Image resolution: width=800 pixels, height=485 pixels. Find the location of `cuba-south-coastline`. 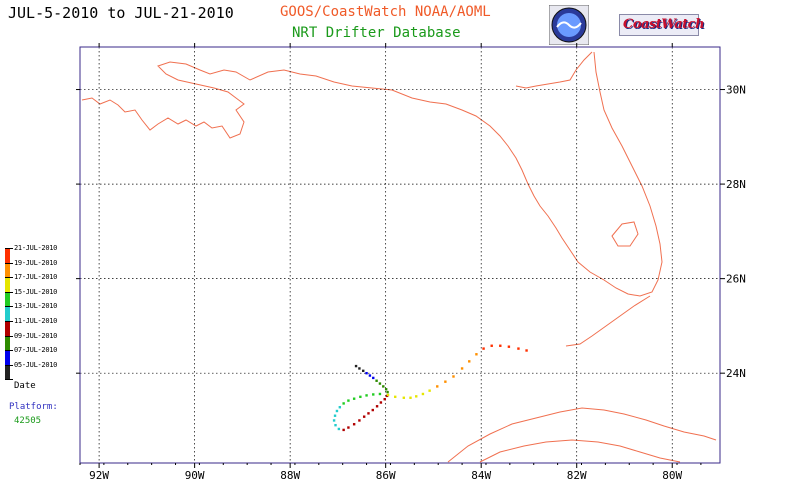

cuba-south-coastline is located at coordinates (580, 451).